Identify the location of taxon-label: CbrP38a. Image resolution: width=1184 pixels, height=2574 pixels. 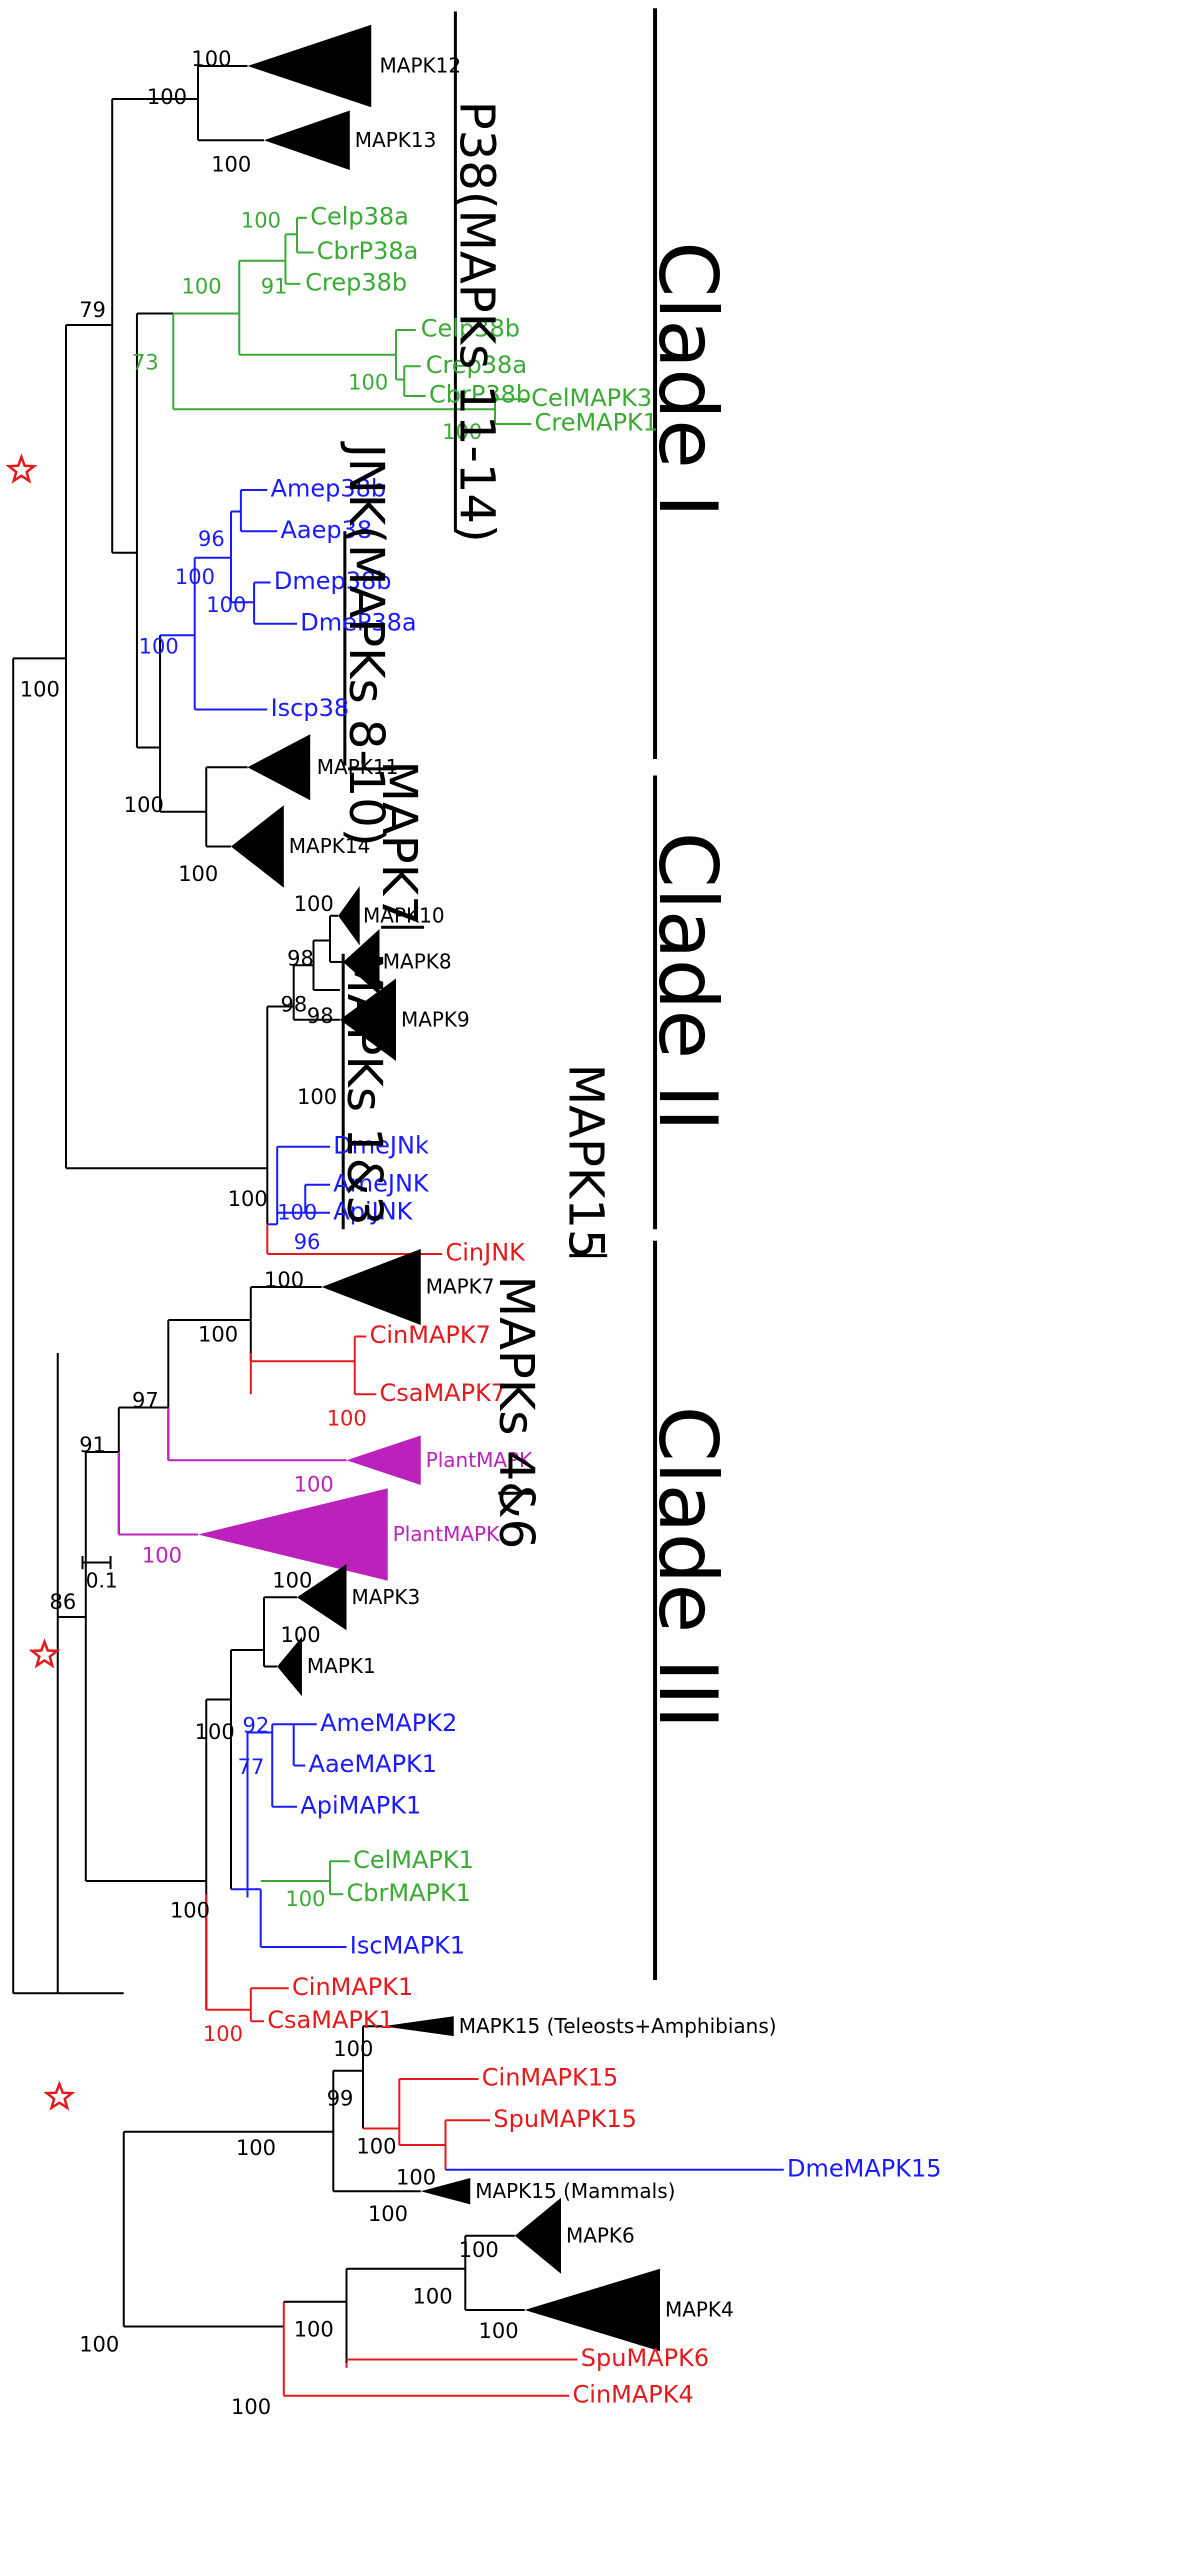
(368, 251).